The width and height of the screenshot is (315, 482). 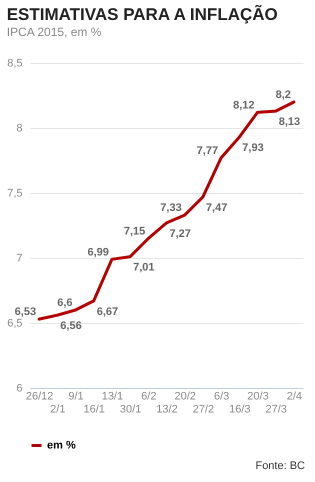 What do you see at coordinates (289, 122) in the screenshot?
I see `data-label: 8,13` at bounding box center [289, 122].